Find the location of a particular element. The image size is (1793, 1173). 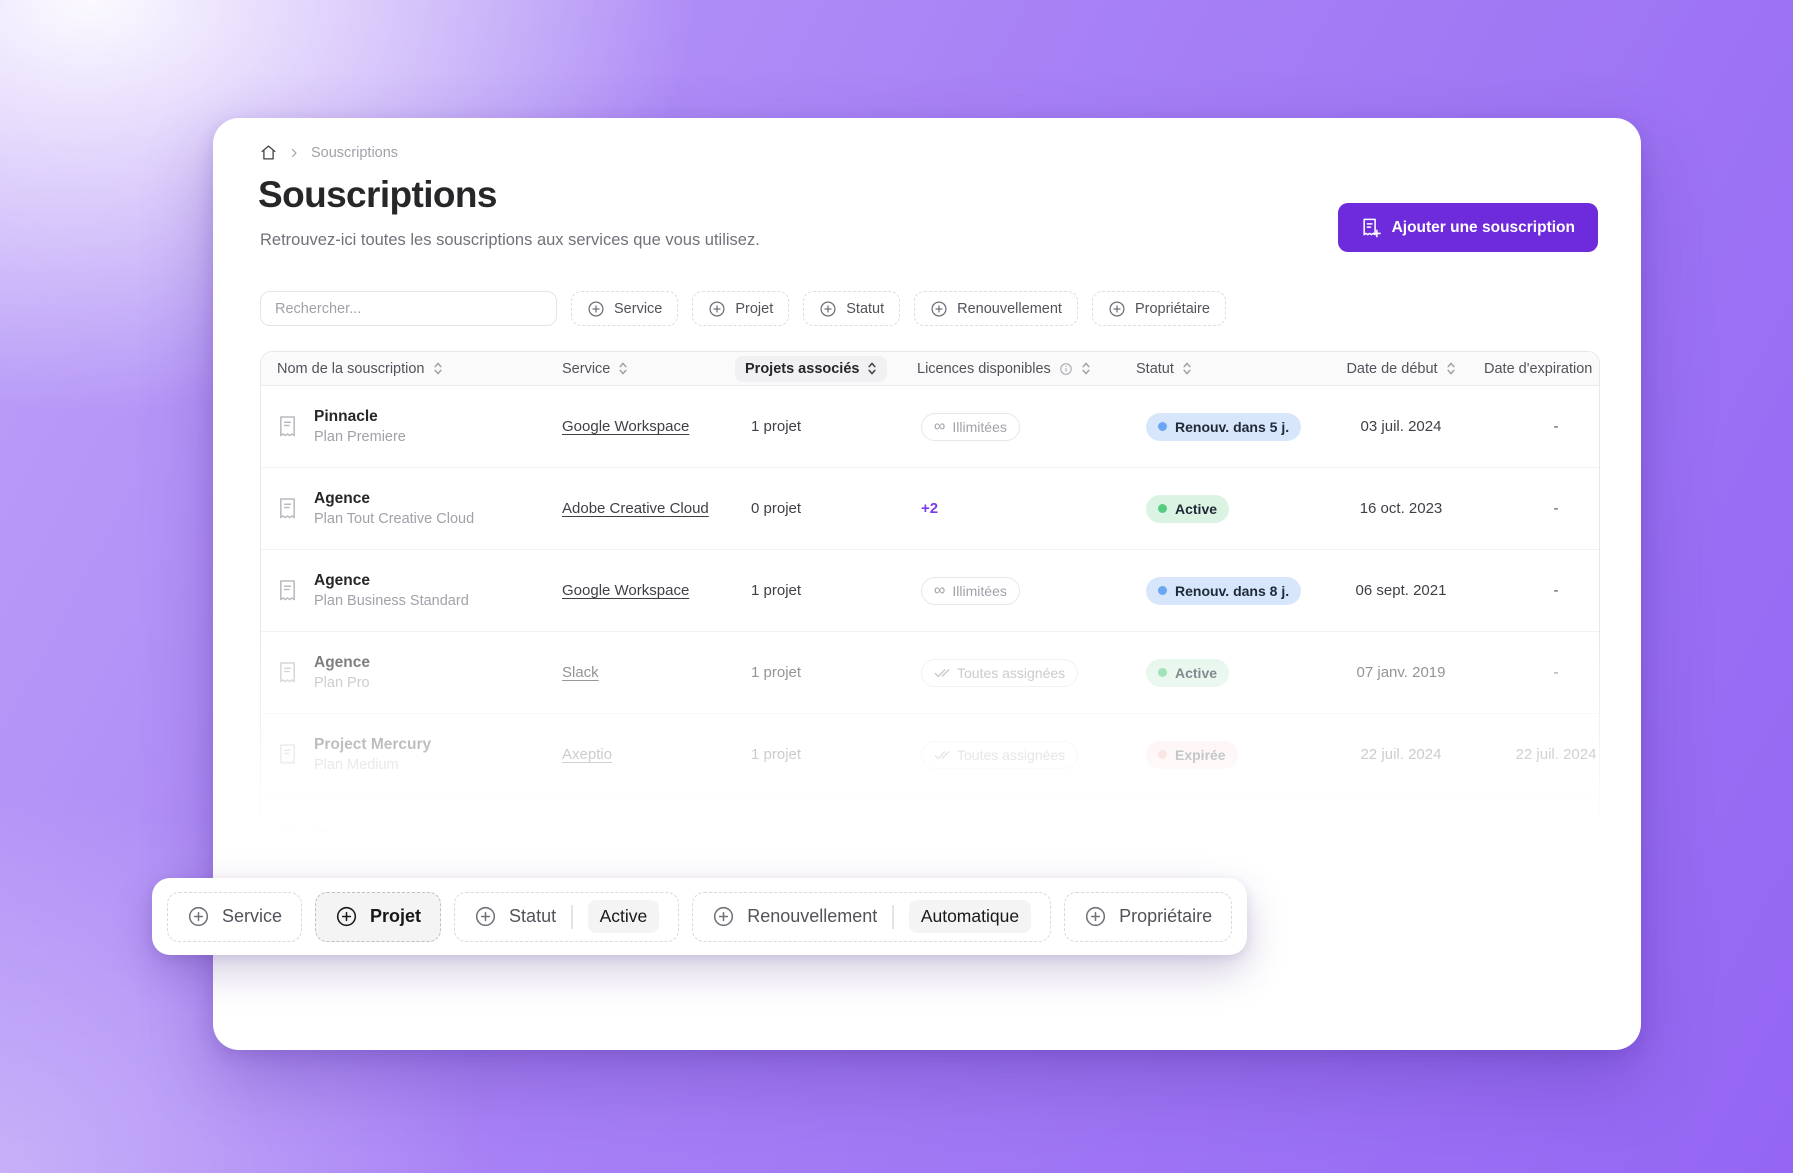

filter-chip-label: Renouvellement is located at coordinates (1009, 308).